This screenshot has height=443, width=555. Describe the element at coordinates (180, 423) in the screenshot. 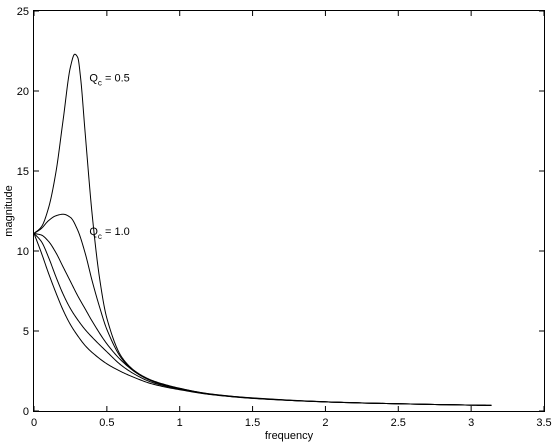

I see `x-tick-label: 1` at that location.